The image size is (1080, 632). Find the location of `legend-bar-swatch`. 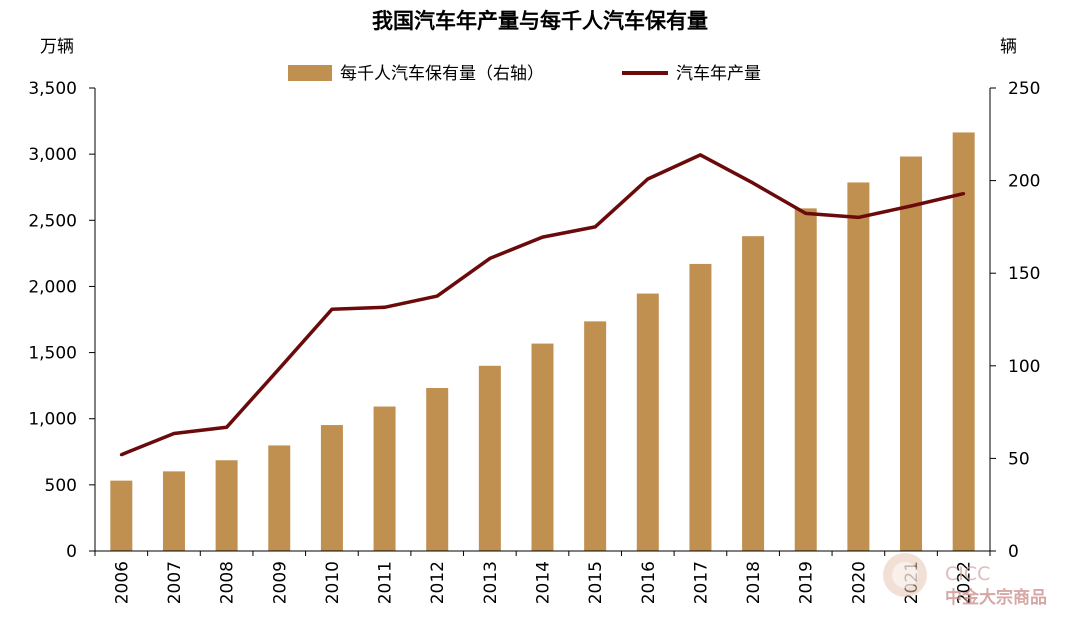

legend-bar-swatch is located at coordinates (310, 73).